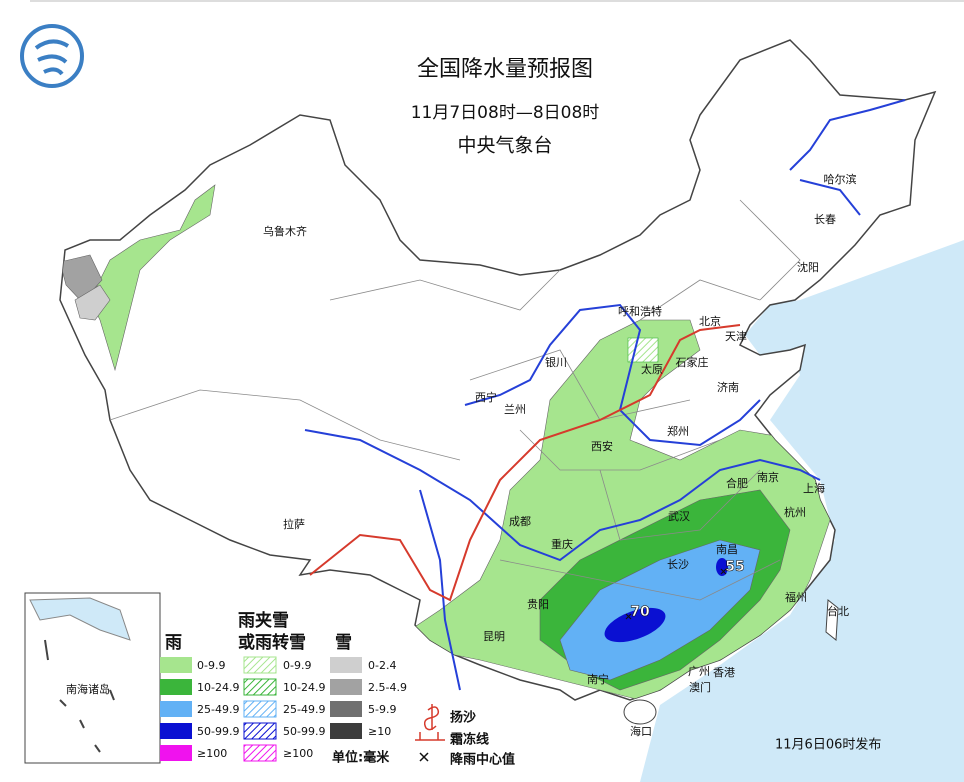 The width and height of the screenshot is (964, 782). Describe the element at coordinates (88, 689) in the screenshot. I see `inset-label: 南海诸岛` at that location.